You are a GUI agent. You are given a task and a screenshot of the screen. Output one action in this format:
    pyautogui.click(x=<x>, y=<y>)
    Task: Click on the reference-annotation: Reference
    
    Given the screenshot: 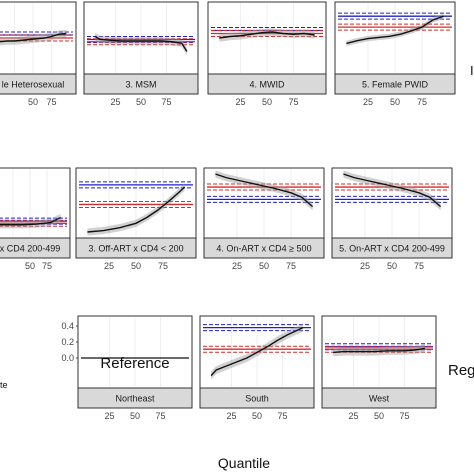 What is the action you would take?
    pyautogui.click(x=134, y=363)
    